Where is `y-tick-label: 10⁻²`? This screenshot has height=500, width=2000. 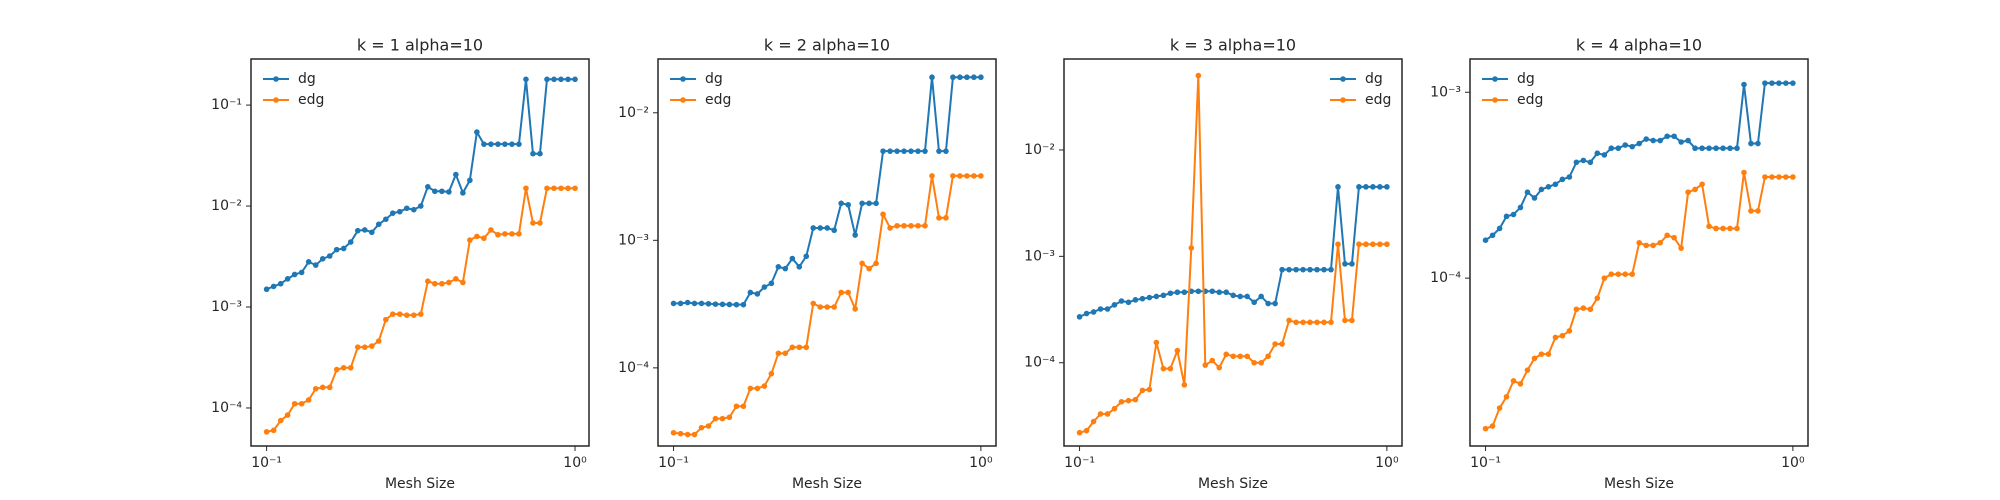 y-tick-label: 10⁻² is located at coordinates (1039, 150).